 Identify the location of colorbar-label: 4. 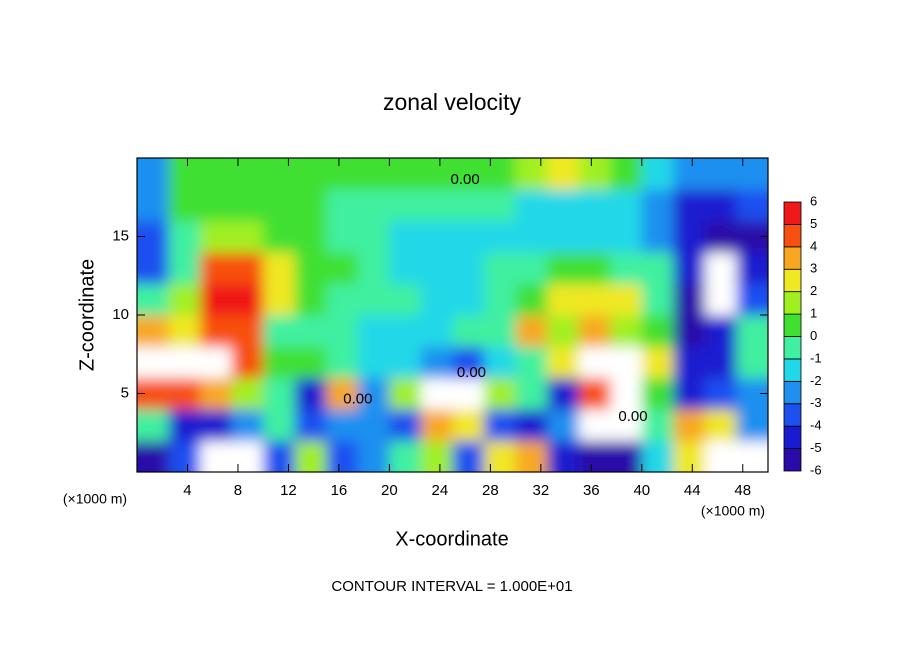
(813, 245).